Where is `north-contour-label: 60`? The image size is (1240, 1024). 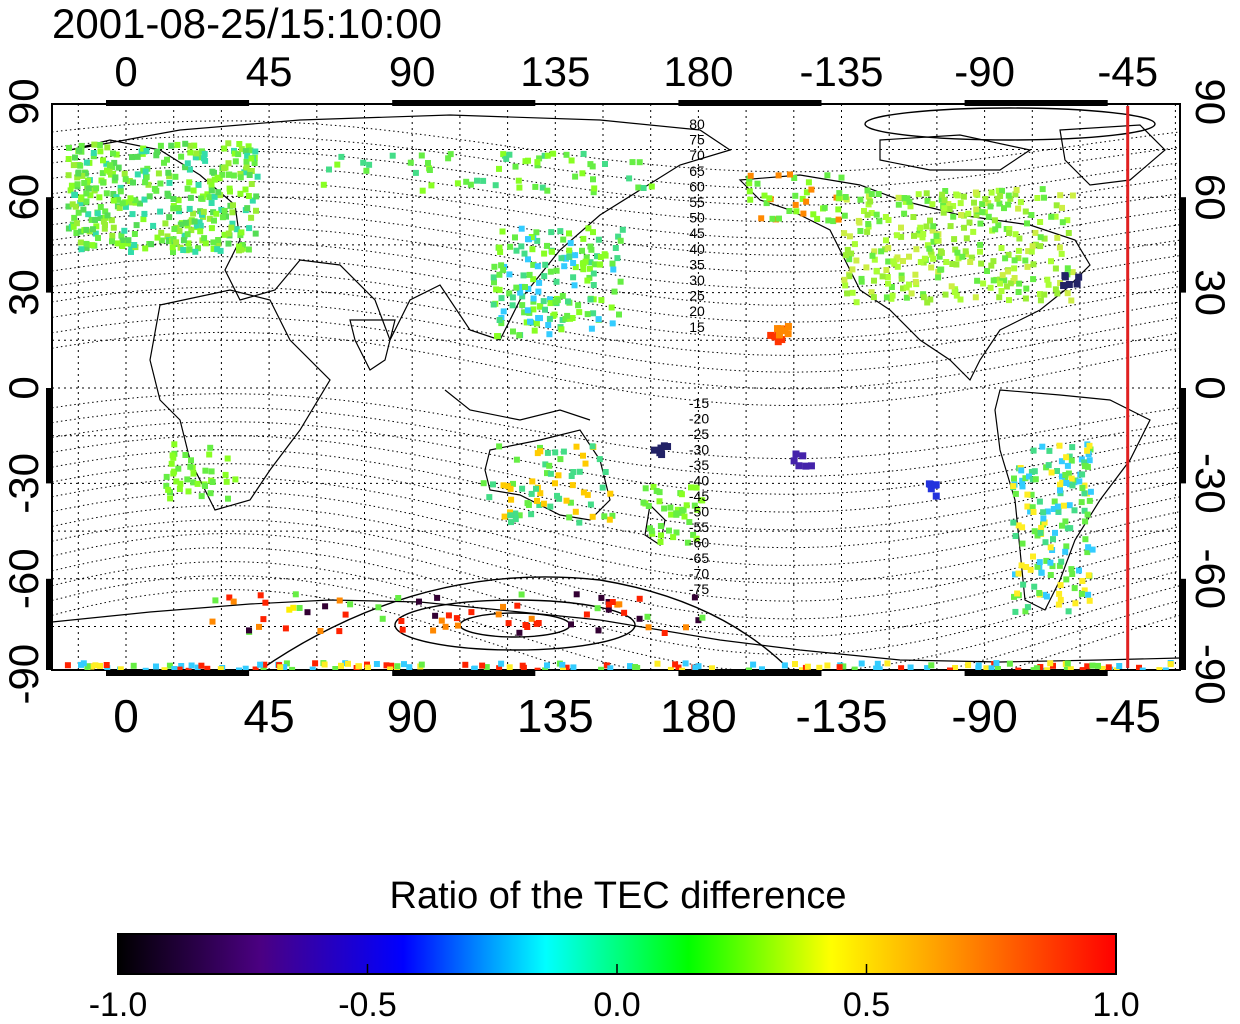
north-contour-label: 60 is located at coordinates (697, 186).